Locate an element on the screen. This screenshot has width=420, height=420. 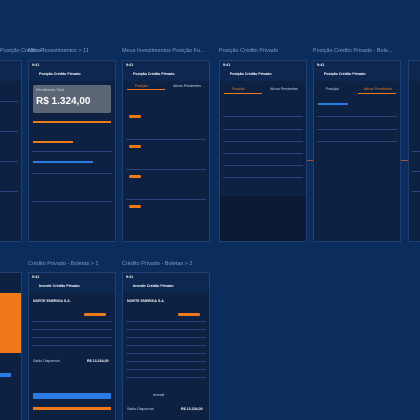
frame-label: Posição Crédito Privado is located at coordinates (249, 51).